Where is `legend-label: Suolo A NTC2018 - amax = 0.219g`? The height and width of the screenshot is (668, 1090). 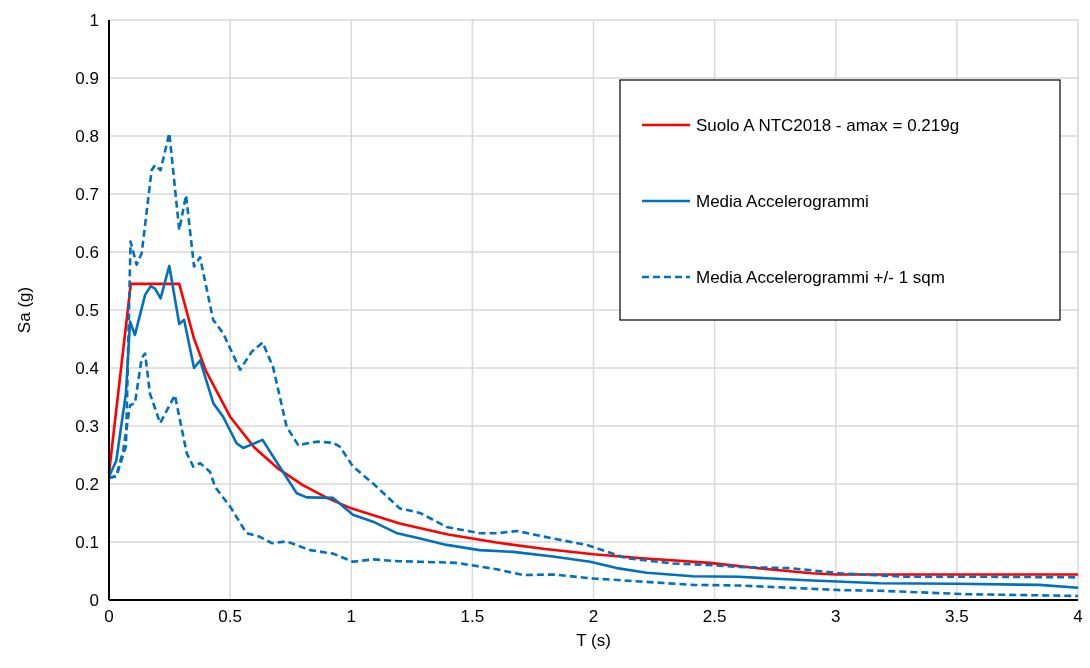 legend-label: Suolo A NTC2018 - amax = 0.219g is located at coordinates (828, 125).